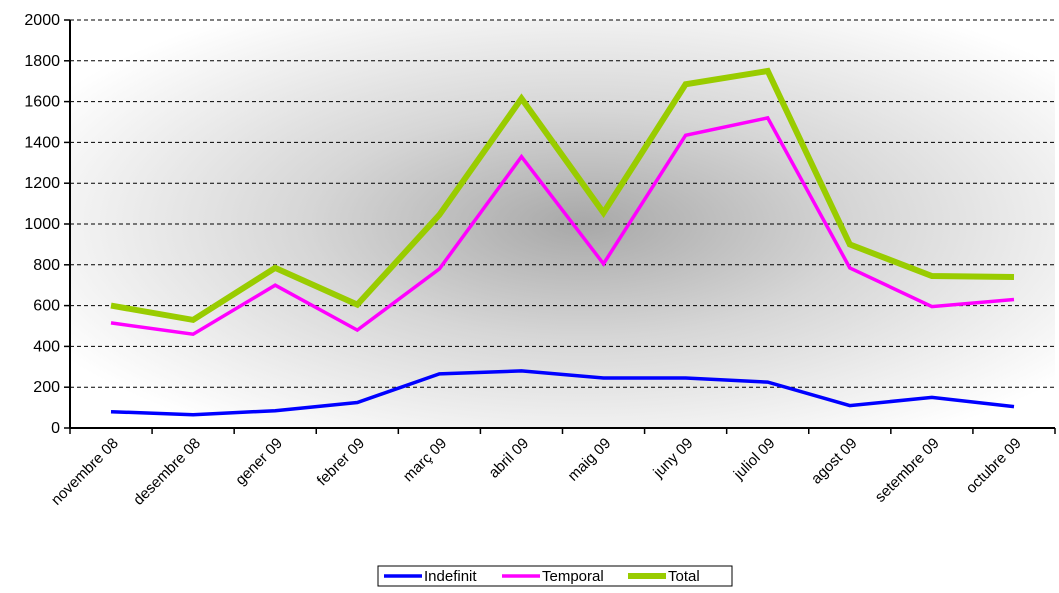 This screenshot has height=593, width=1059. What do you see at coordinates (450, 576) in the screenshot?
I see `legend-label: Indefinit` at bounding box center [450, 576].